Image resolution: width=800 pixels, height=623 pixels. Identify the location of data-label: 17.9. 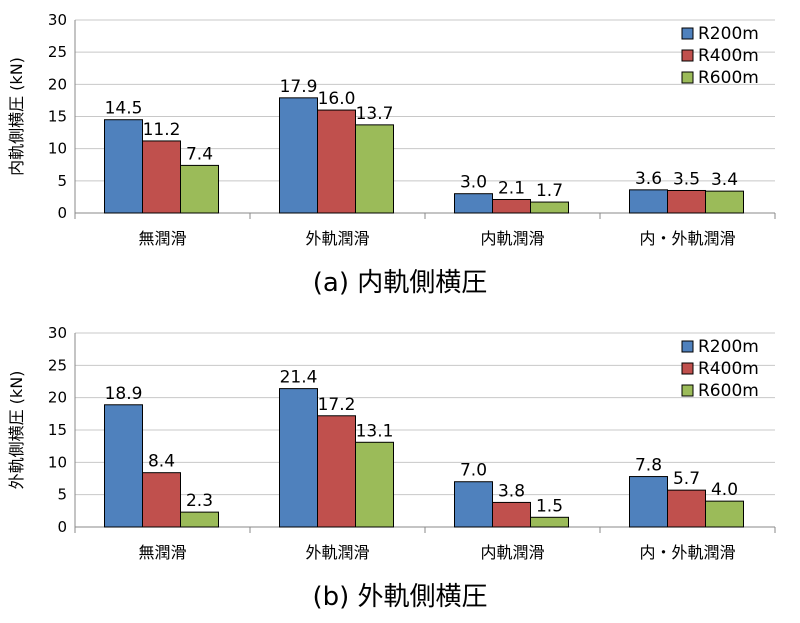
(299, 87).